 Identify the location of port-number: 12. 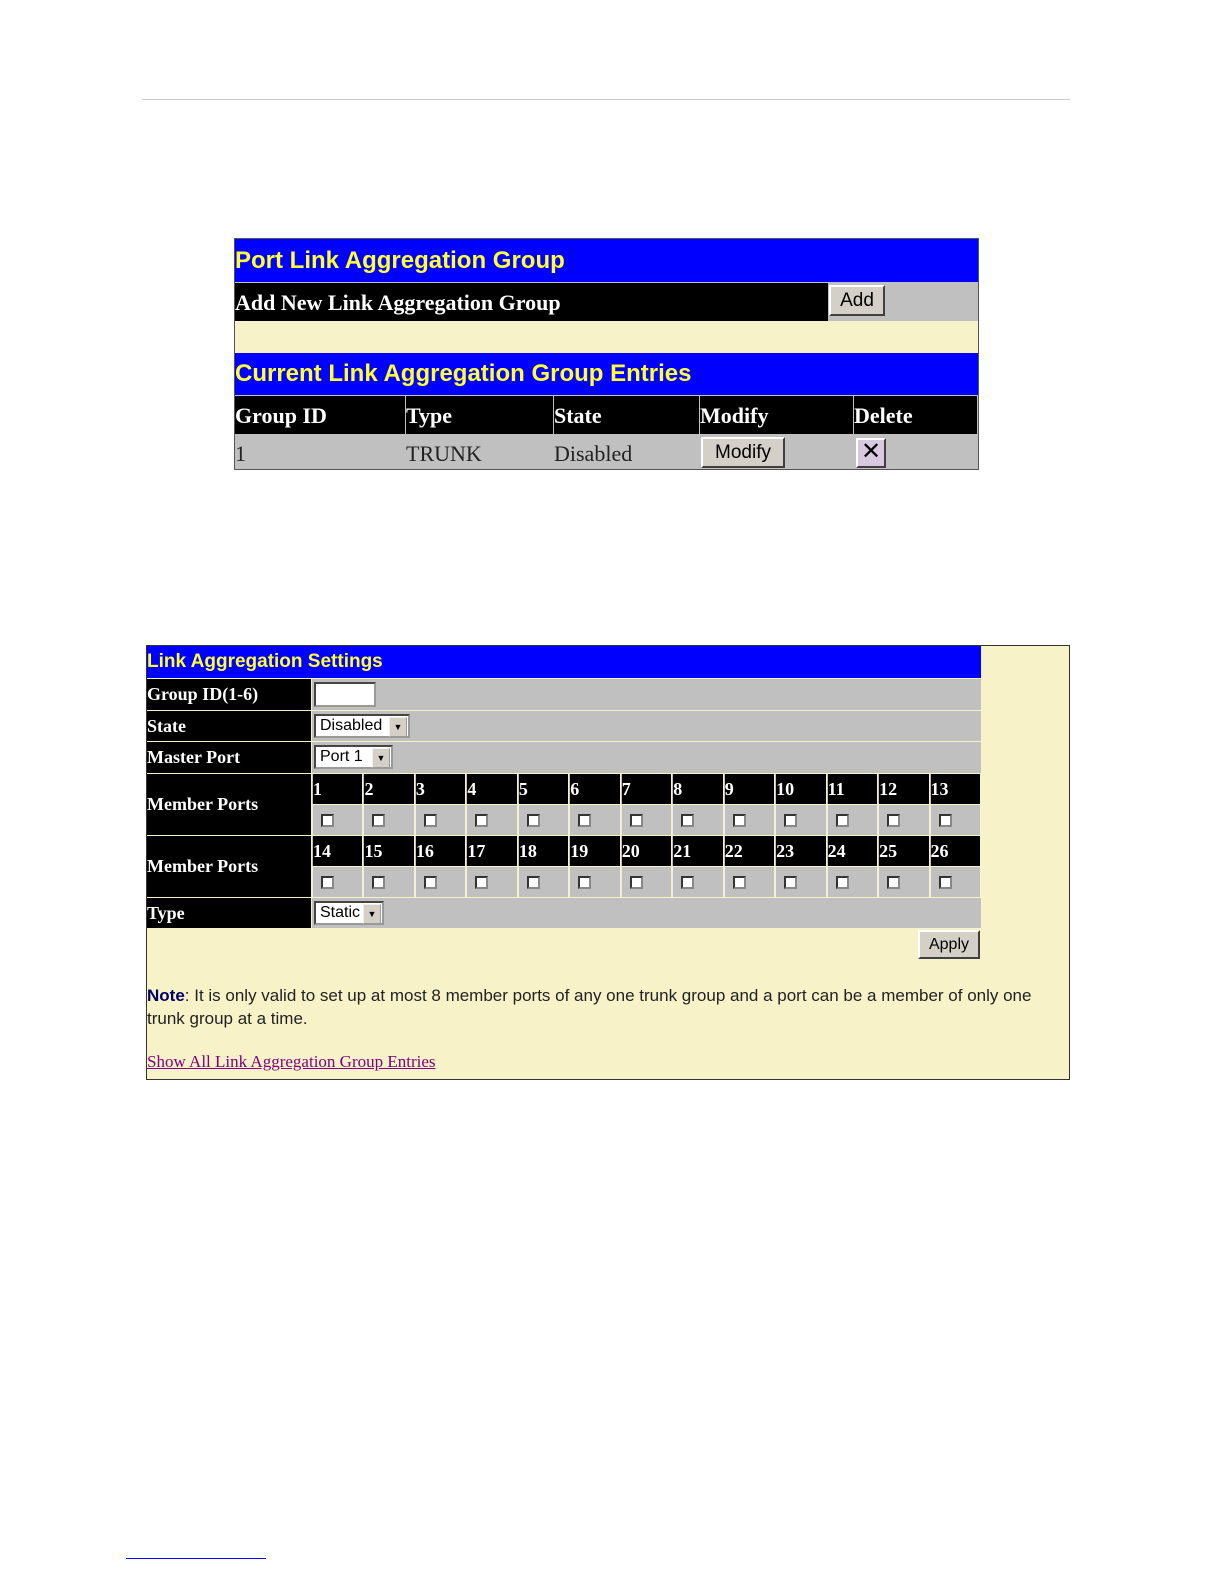
(903, 789).